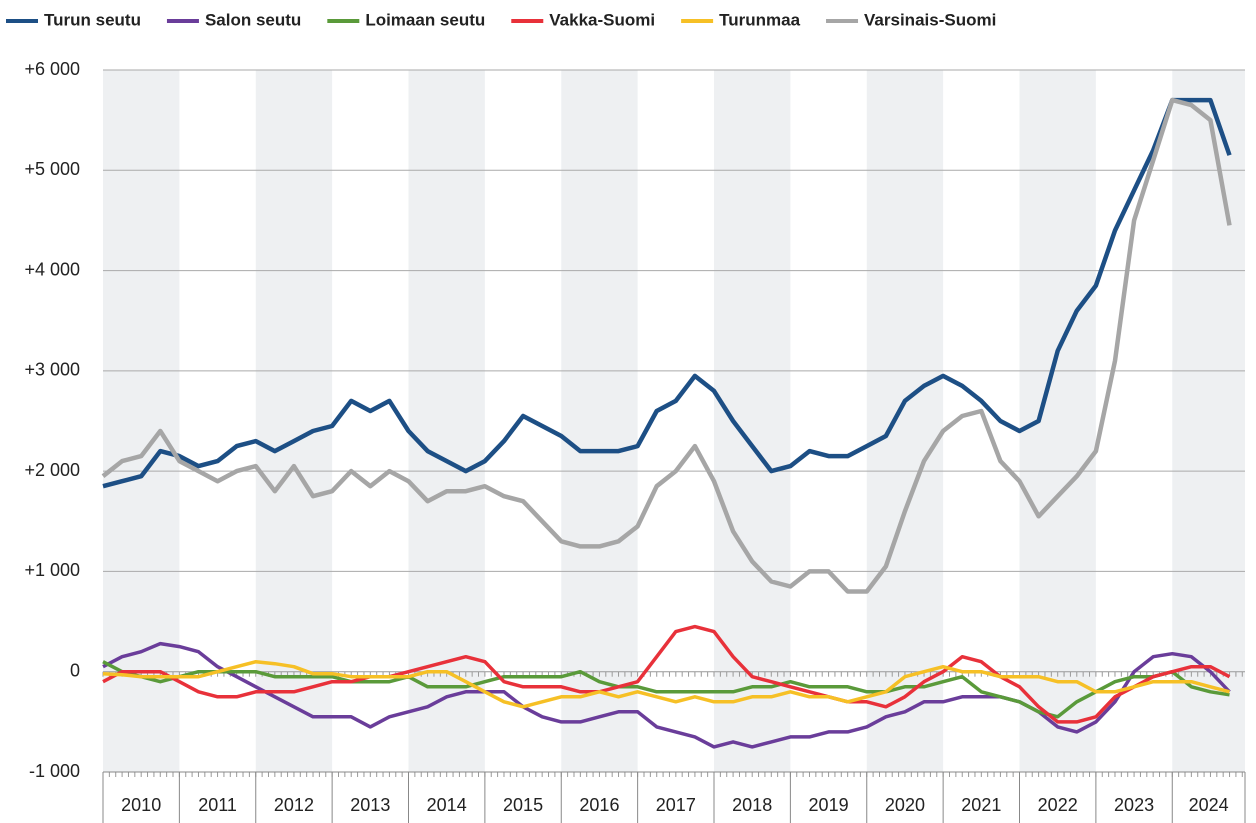 The width and height of the screenshot is (1256, 823). Describe the element at coordinates (52, 169) in the screenshot. I see `y-tick-label: +5 000` at that location.